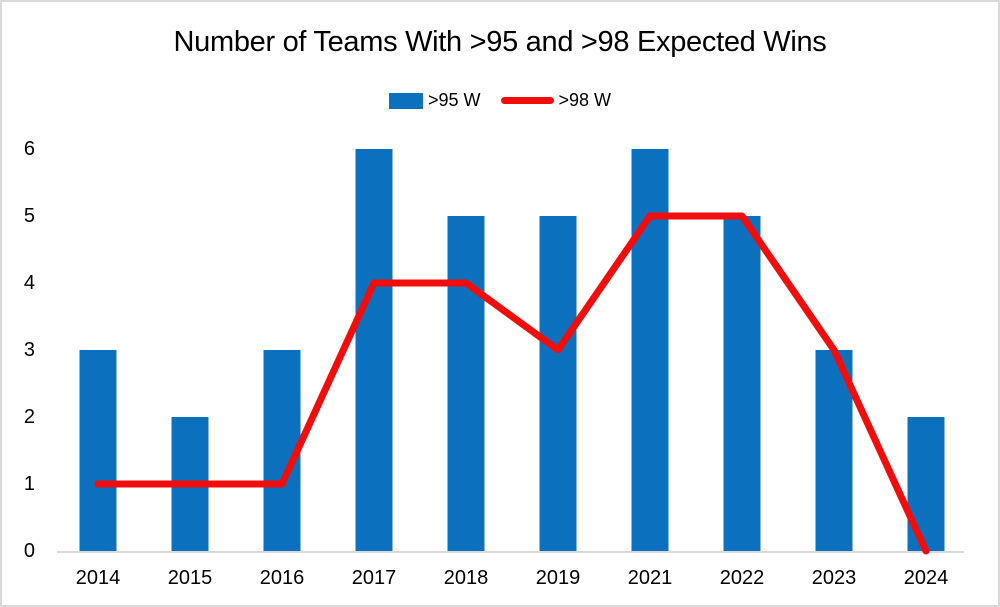  What do you see at coordinates (29, 350) in the screenshot?
I see `y-tick-label-3: 3` at bounding box center [29, 350].